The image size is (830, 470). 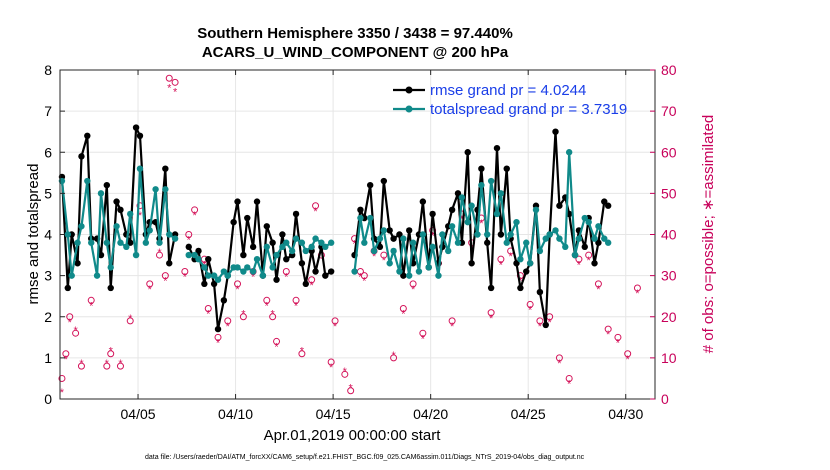 I want to click on x-tick-label: 04/25, so click(x=528, y=414).